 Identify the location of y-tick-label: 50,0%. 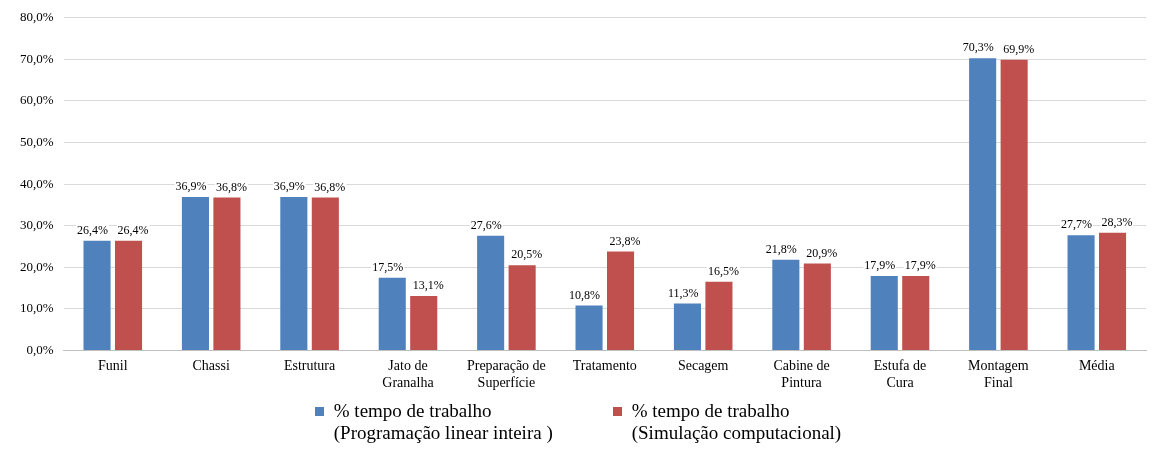
(36, 141).